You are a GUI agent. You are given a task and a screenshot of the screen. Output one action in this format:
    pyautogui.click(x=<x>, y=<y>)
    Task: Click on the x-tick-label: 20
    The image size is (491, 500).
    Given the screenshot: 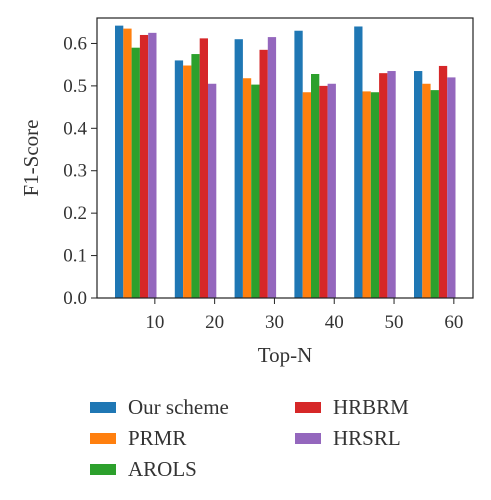 What is the action you would take?
    pyautogui.click(x=214, y=322)
    